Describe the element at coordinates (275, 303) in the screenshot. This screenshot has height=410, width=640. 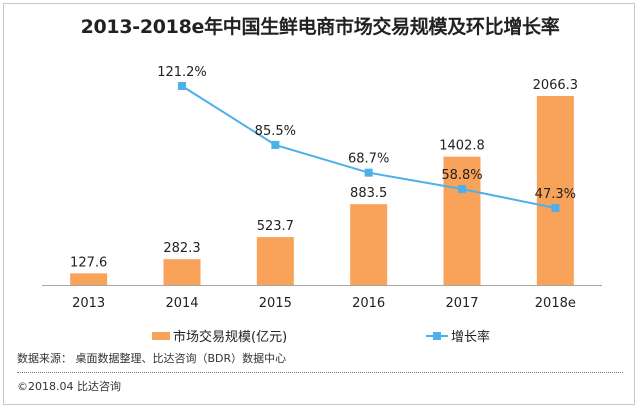
I see `x-tick-label: 2015` at that location.